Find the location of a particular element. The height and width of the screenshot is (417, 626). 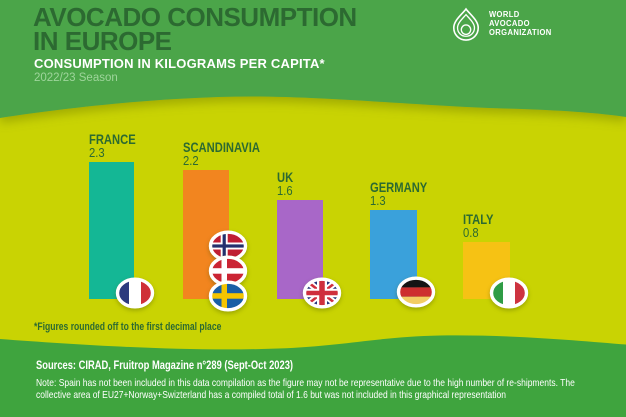

country-value-uk: 1.6 is located at coordinates (285, 191).